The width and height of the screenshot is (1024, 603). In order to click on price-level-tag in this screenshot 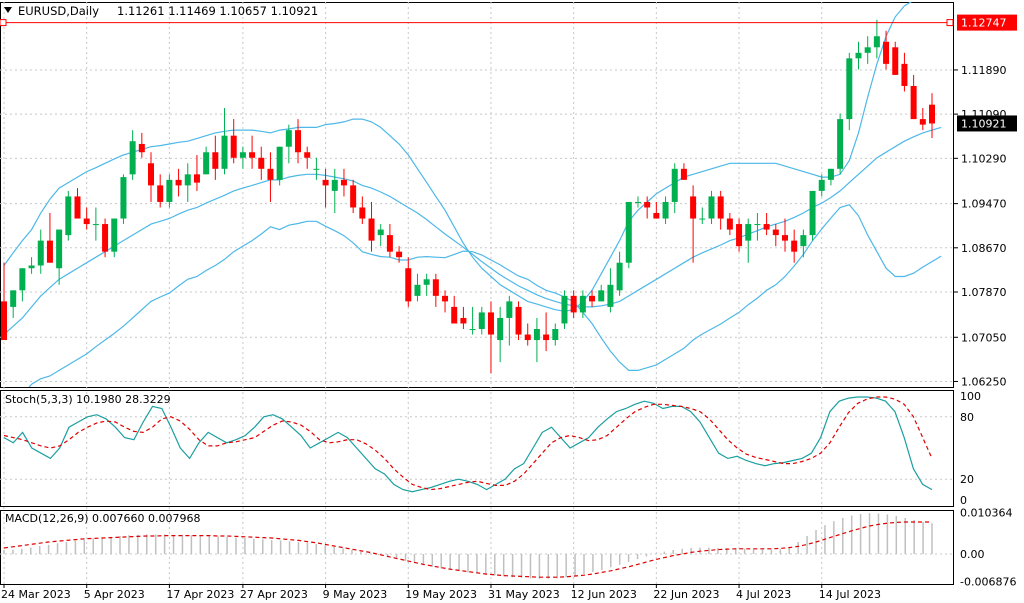, I will do `click(987, 22)`.